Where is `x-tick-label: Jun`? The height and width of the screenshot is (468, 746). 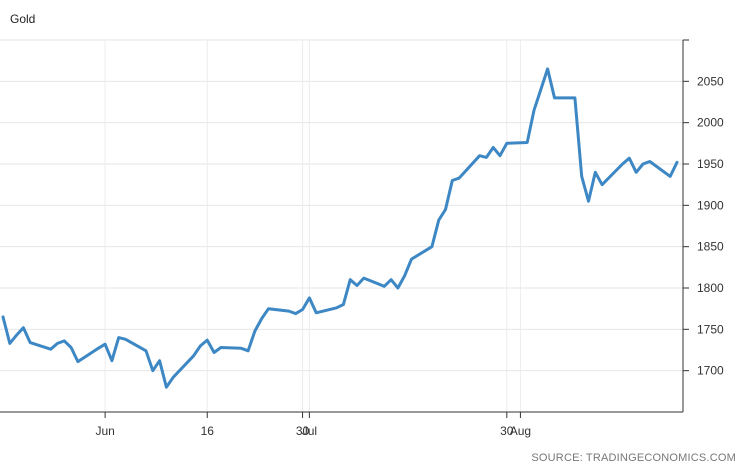 x-tick-label: Jun is located at coordinates (104, 431).